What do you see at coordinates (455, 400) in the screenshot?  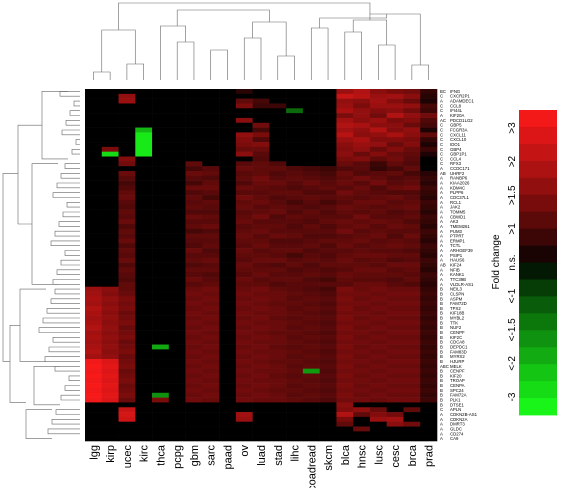 I see `row-gene-label: PLK1` at bounding box center [455, 400].